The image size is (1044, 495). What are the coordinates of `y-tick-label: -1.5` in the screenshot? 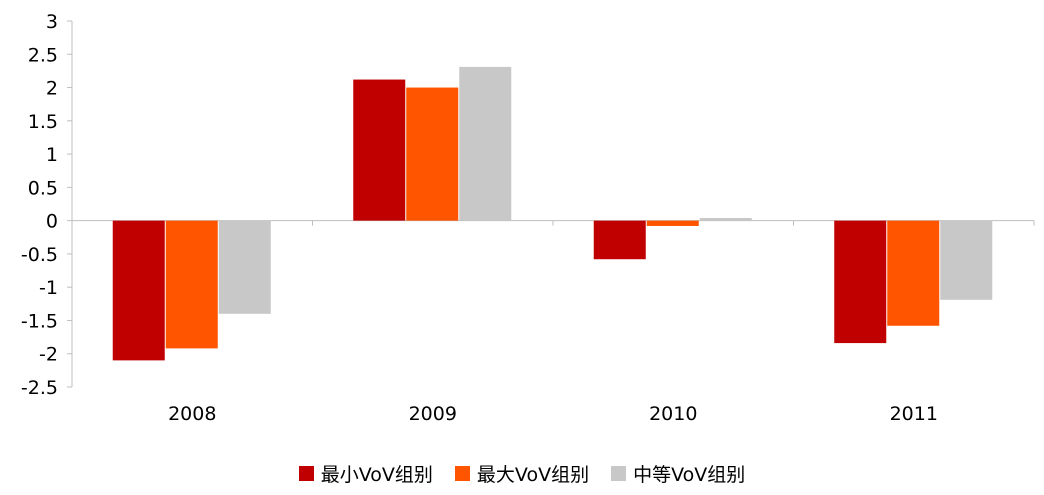 It's located at (39, 321).